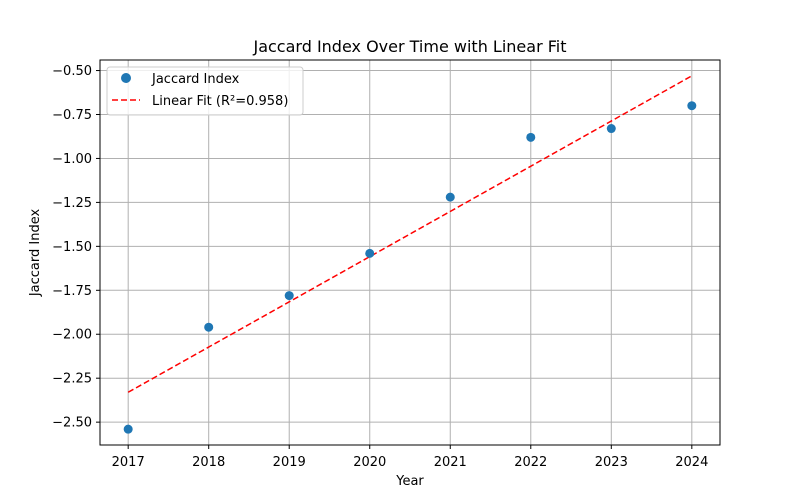 The height and width of the screenshot is (504, 800). I want to click on x-tick-label: 2017, so click(128, 462).